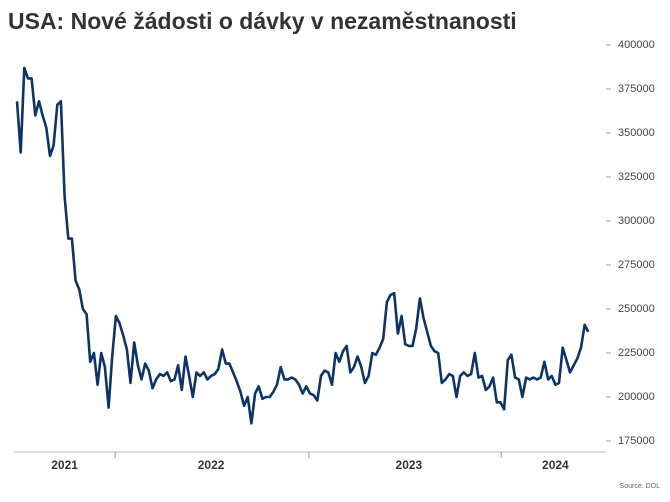 This screenshot has width=670, height=502. Describe the element at coordinates (636, 45) in the screenshot. I see `y-tick-label: 400000` at that location.